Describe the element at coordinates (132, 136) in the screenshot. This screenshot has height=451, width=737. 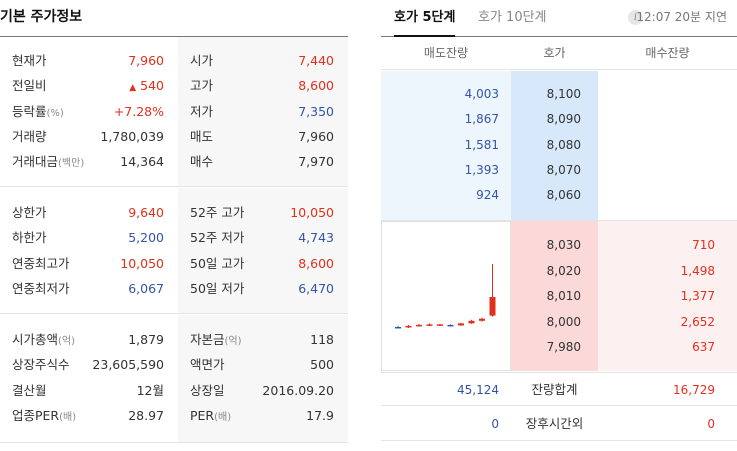
I see `info-value: 1,780,039` at that location.